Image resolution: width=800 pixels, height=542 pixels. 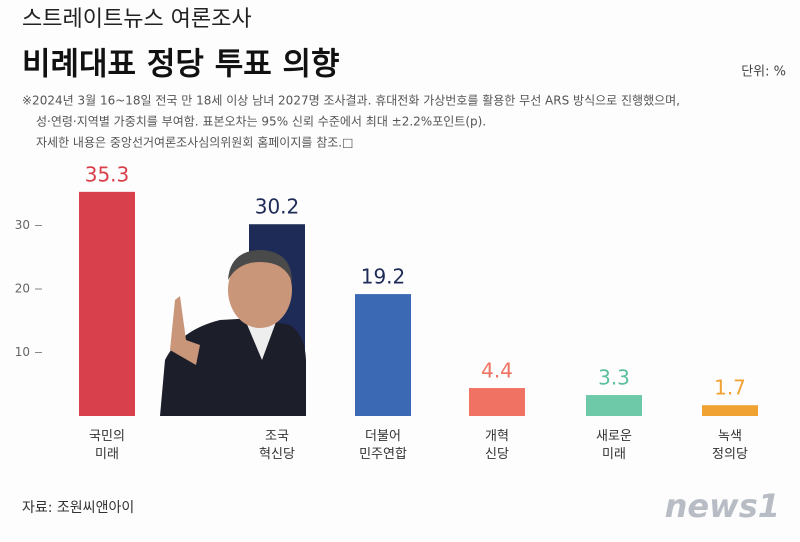 What do you see at coordinates (614, 378) in the screenshot?
I see `value-label: 3.3` at bounding box center [614, 378].